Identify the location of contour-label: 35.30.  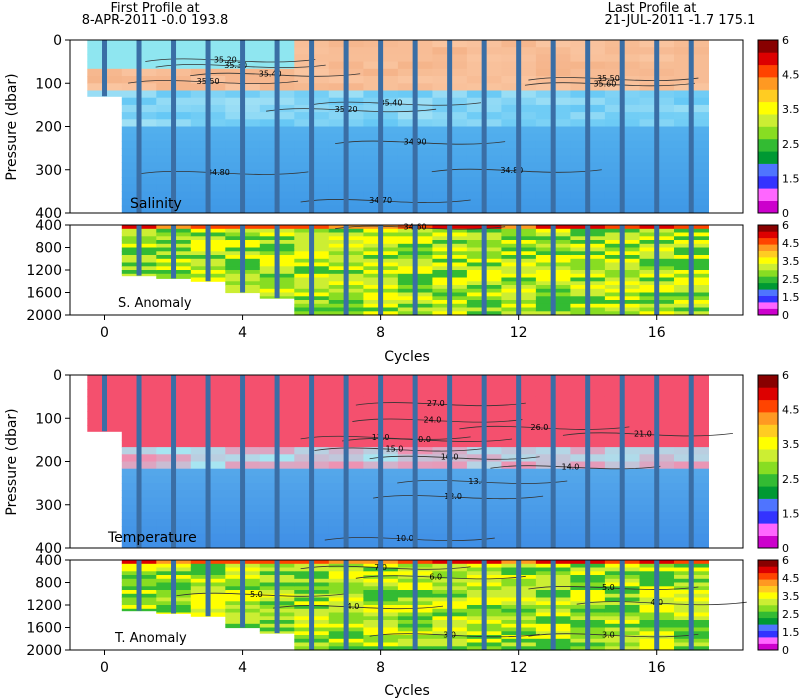
(235, 65).